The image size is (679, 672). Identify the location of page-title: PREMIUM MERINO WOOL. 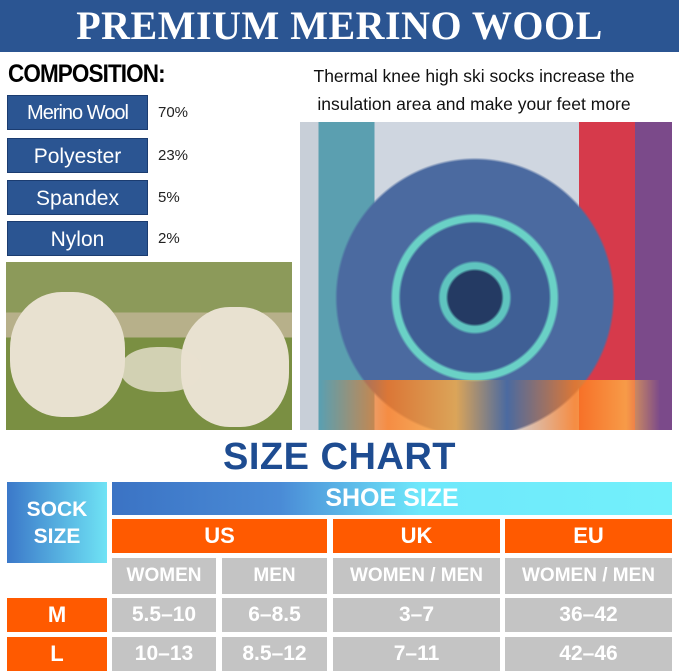
(339, 26).